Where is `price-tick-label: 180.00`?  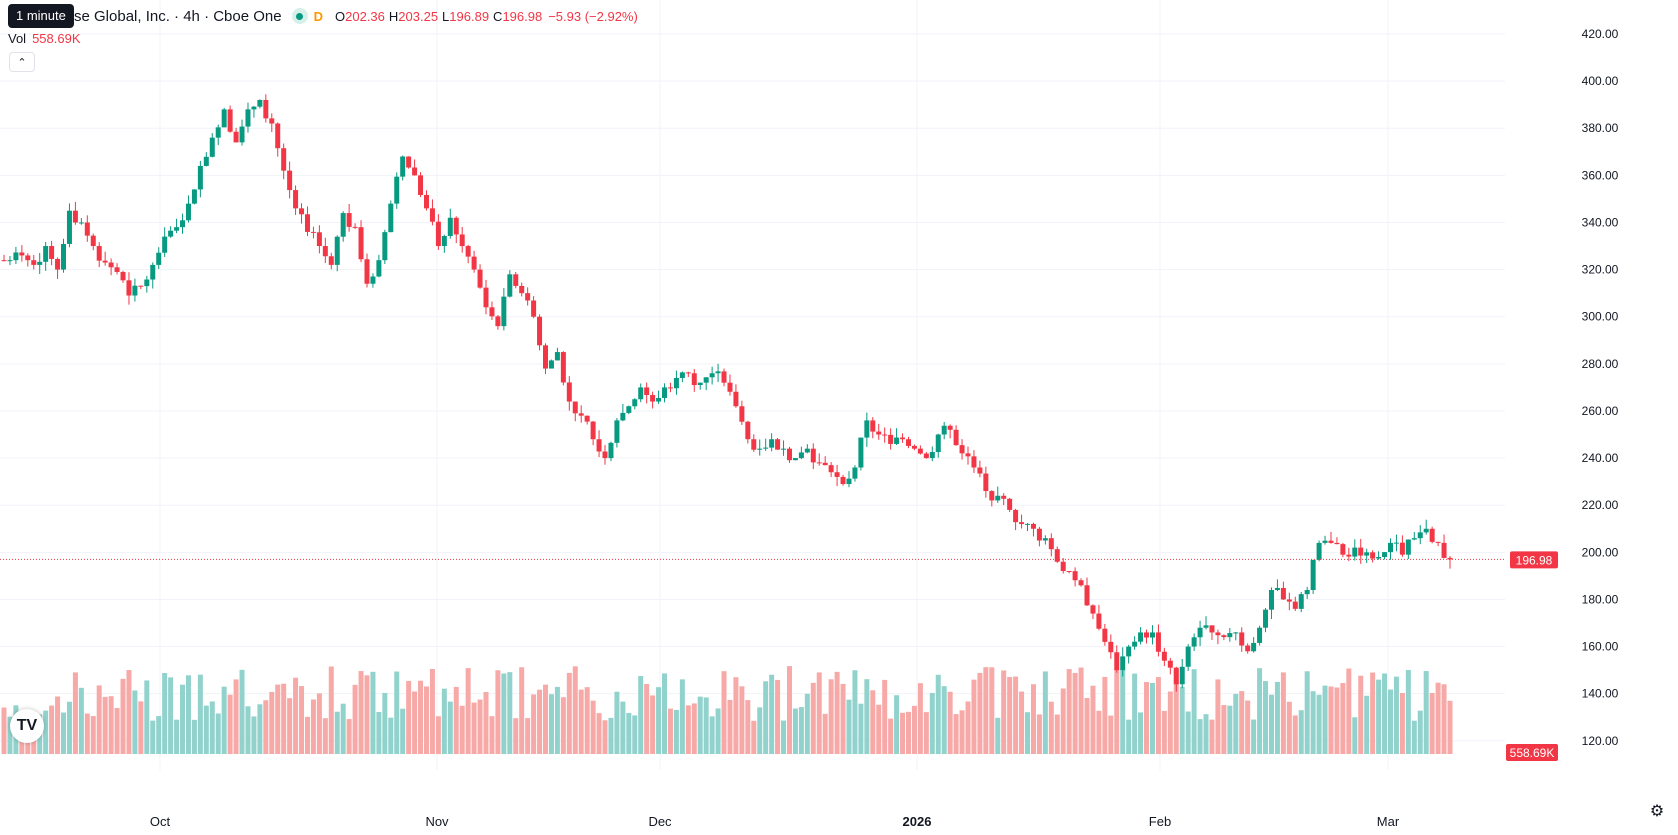 price-tick-label: 180.00 is located at coordinates (1600, 599).